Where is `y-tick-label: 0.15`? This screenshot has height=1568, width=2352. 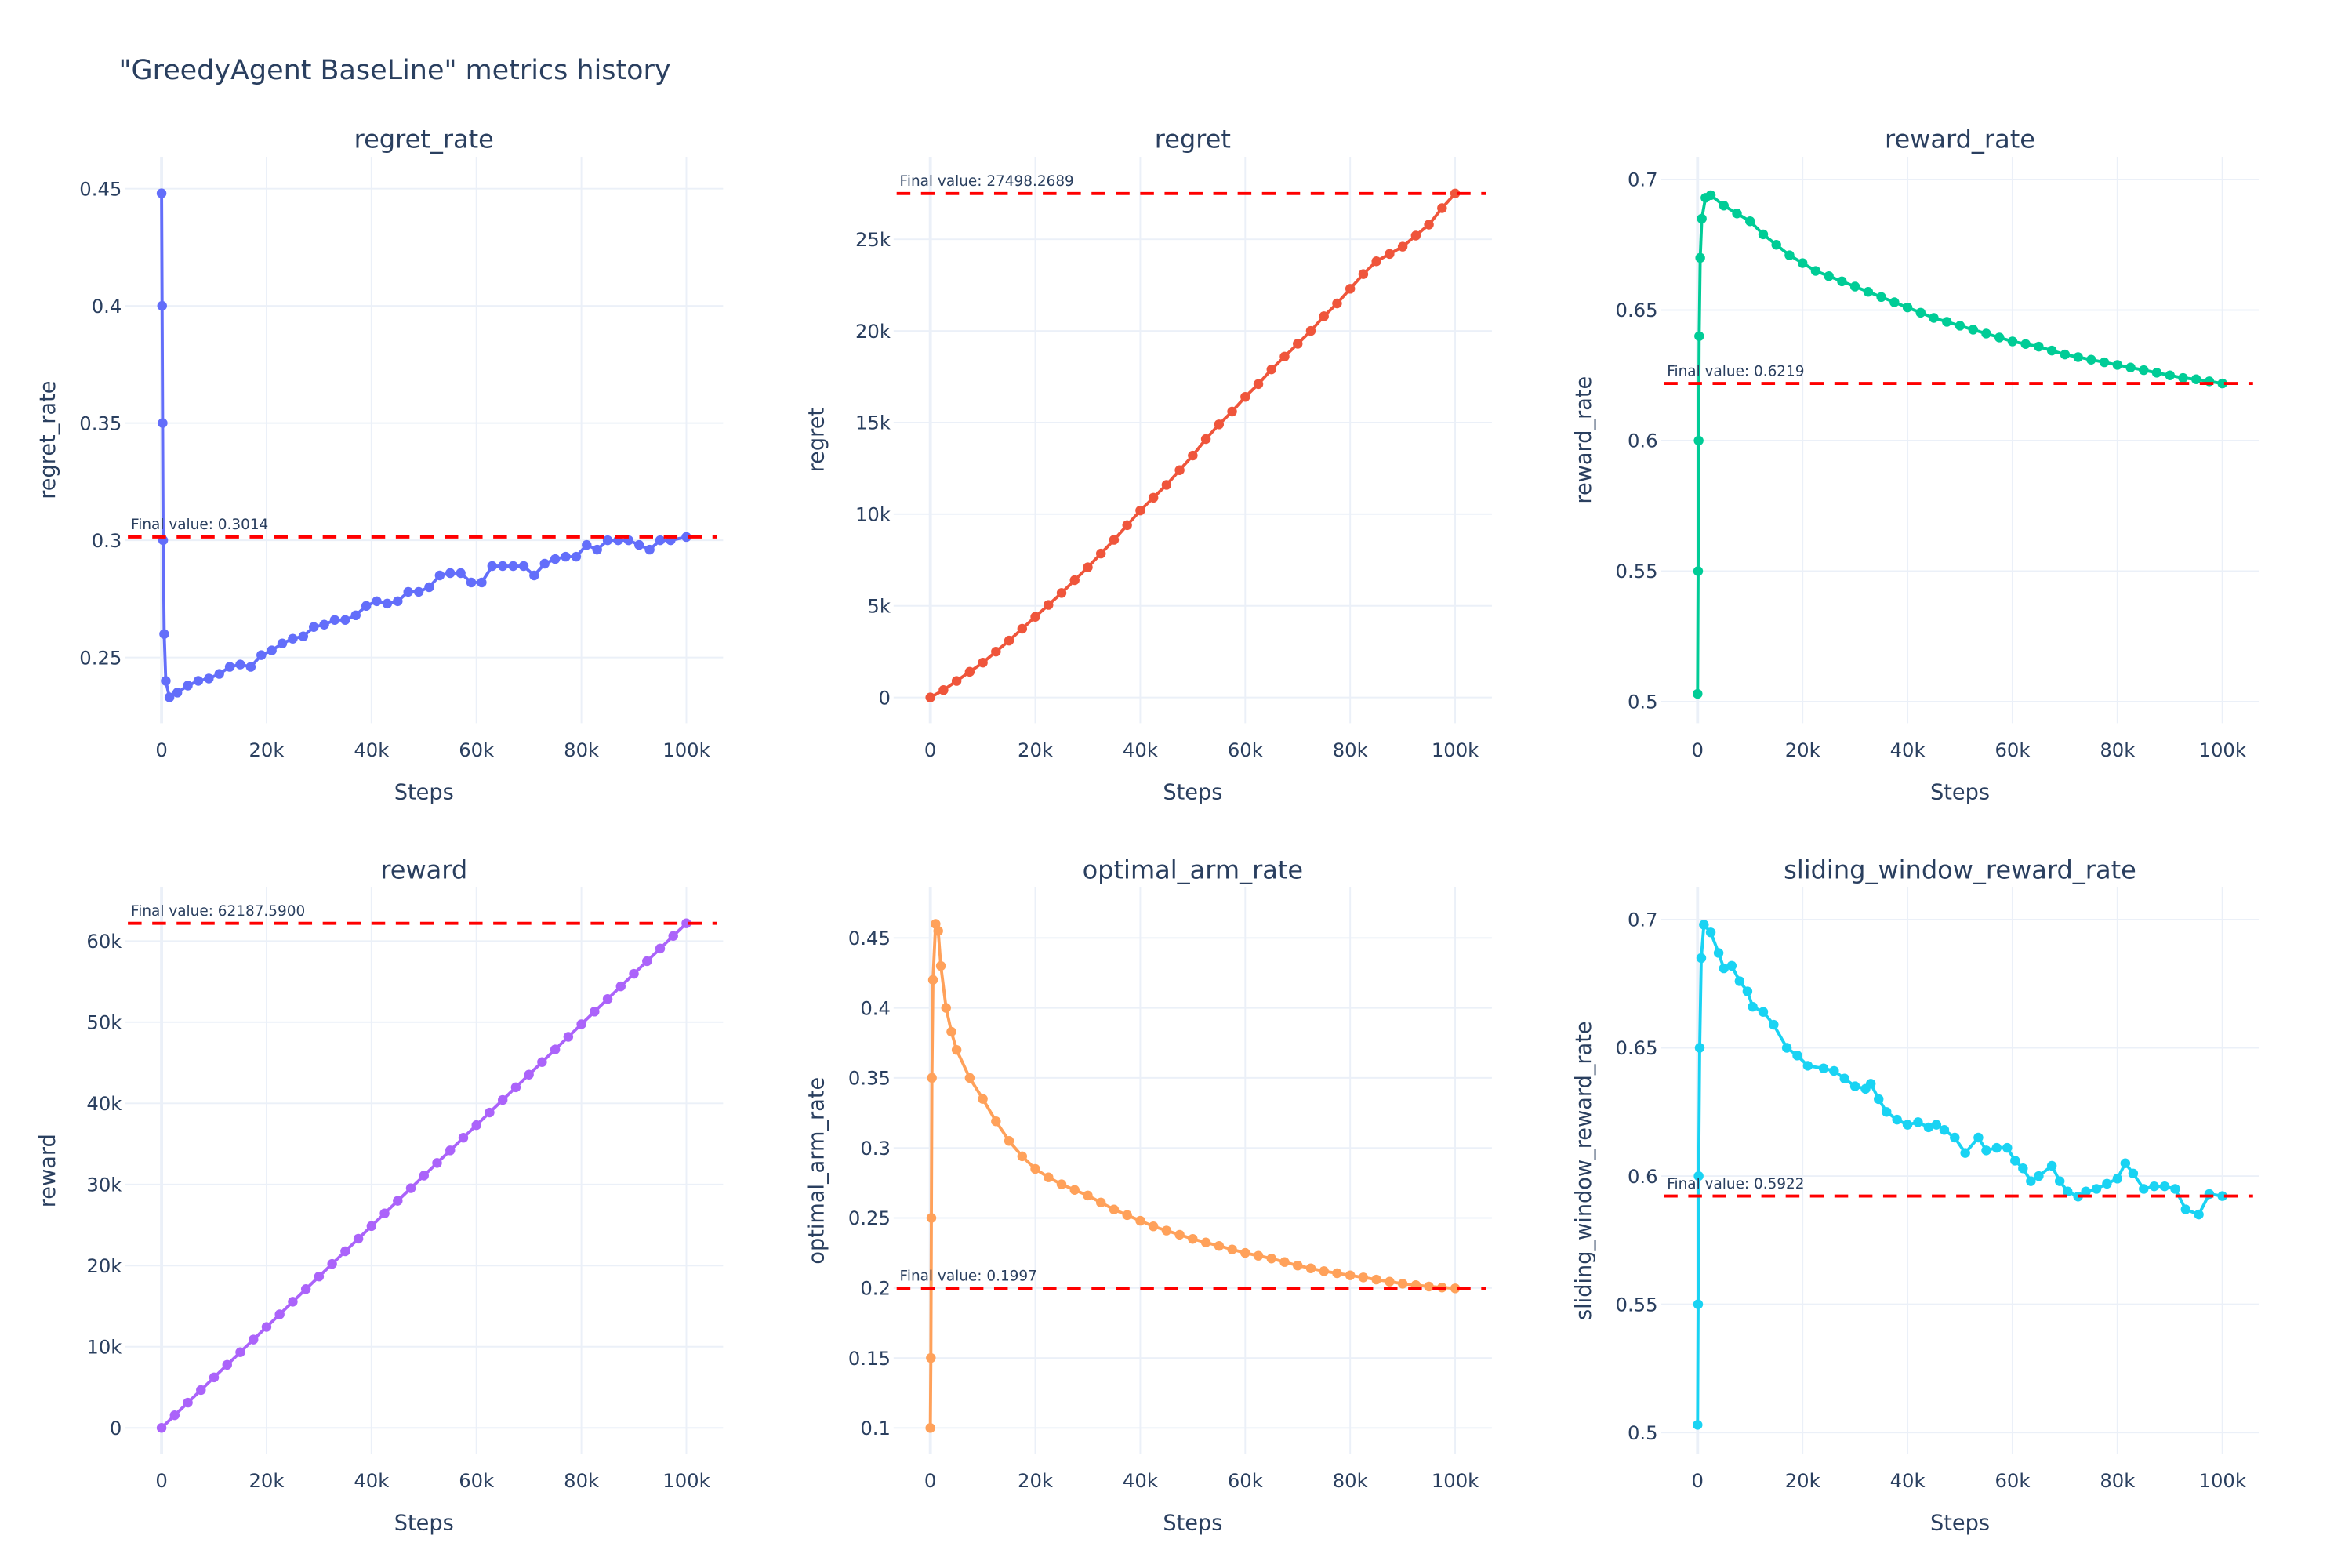 y-tick-label: 0.15 is located at coordinates (869, 1358).